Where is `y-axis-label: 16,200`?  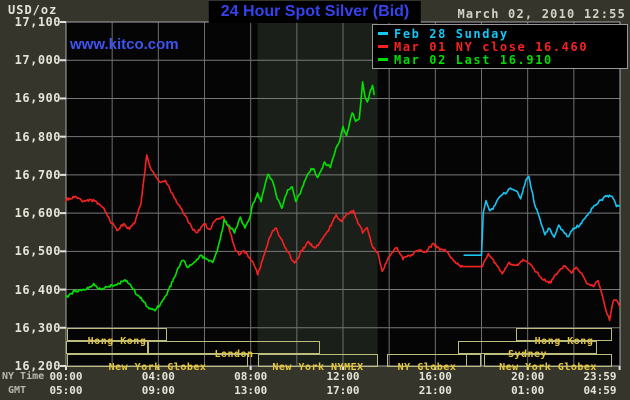
y-axis-label: 16,200 is located at coordinates (37, 366).